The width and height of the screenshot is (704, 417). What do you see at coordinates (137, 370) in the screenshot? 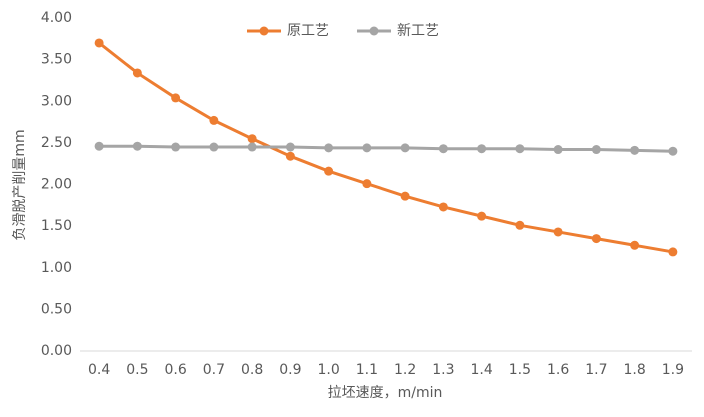
I see `x-tick-label: 0.5` at bounding box center [137, 370].